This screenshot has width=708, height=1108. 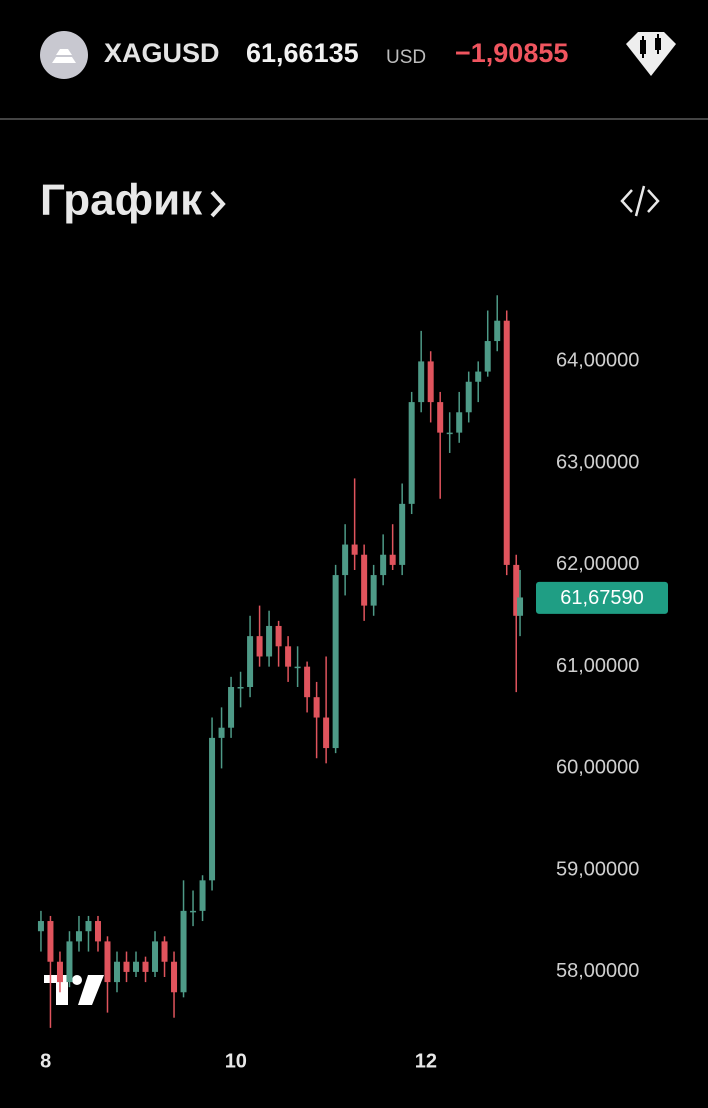 I want to click on symbol: XAGUSD, so click(x=162, y=53).